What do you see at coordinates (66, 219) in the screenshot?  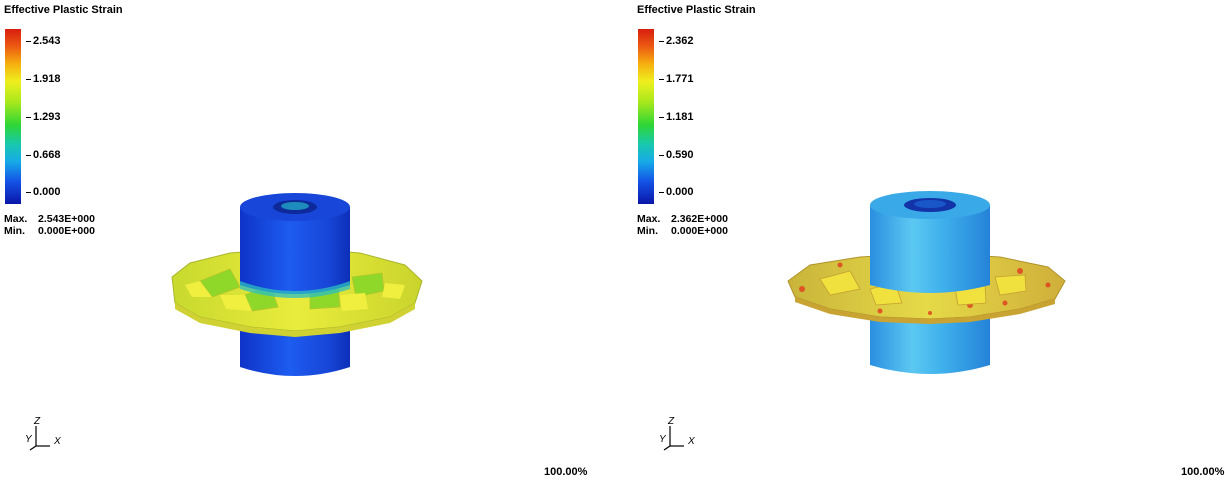 I see `max-value: 2.543E+000` at bounding box center [66, 219].